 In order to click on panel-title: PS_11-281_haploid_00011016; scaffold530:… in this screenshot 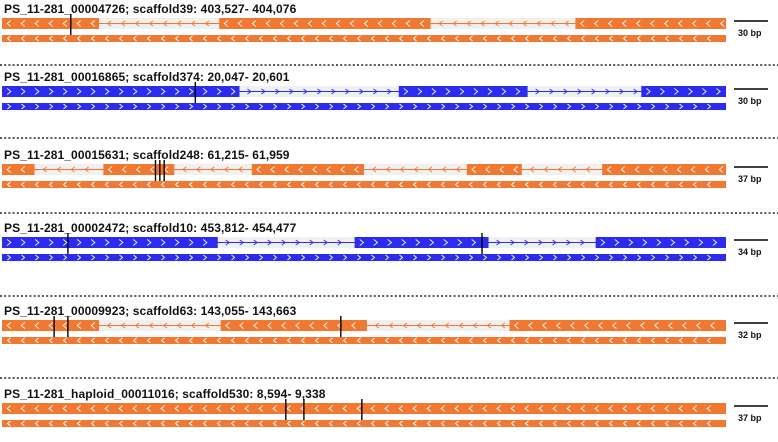, I will do `click(165, 394)`.